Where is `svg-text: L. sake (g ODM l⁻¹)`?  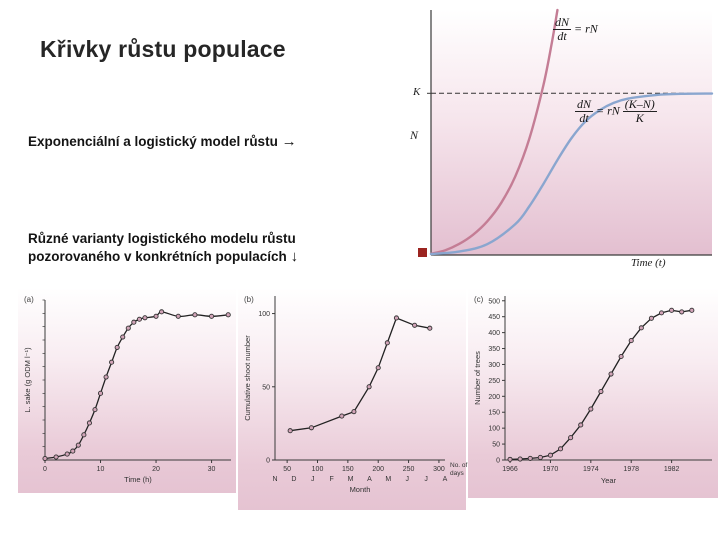 svg-text: L. sake (g ODM l⁻¹) is located at coordinates (27, 380).